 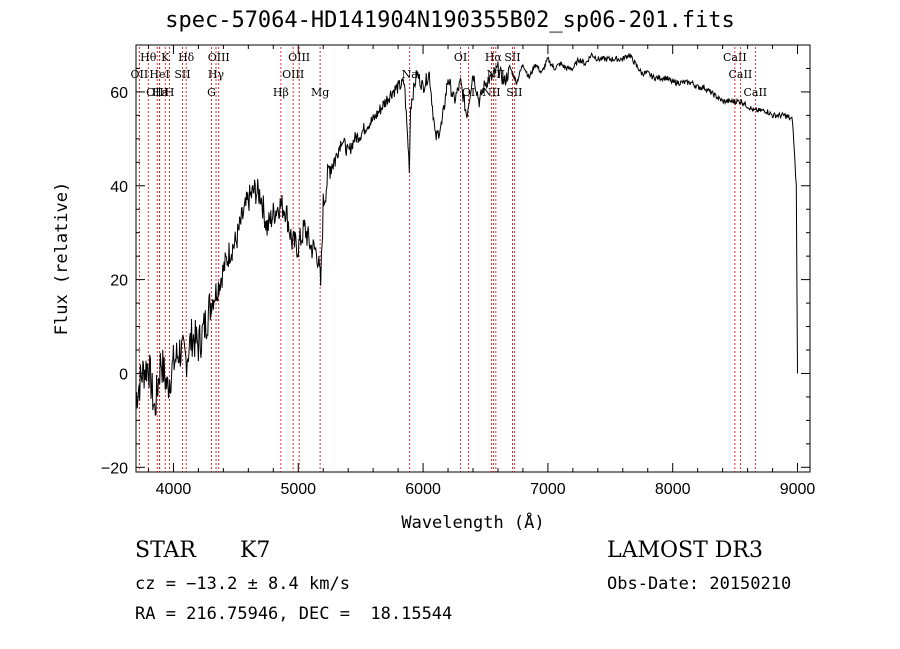 I want to click on y-tick-label: 20, so click(x=119, y=281).